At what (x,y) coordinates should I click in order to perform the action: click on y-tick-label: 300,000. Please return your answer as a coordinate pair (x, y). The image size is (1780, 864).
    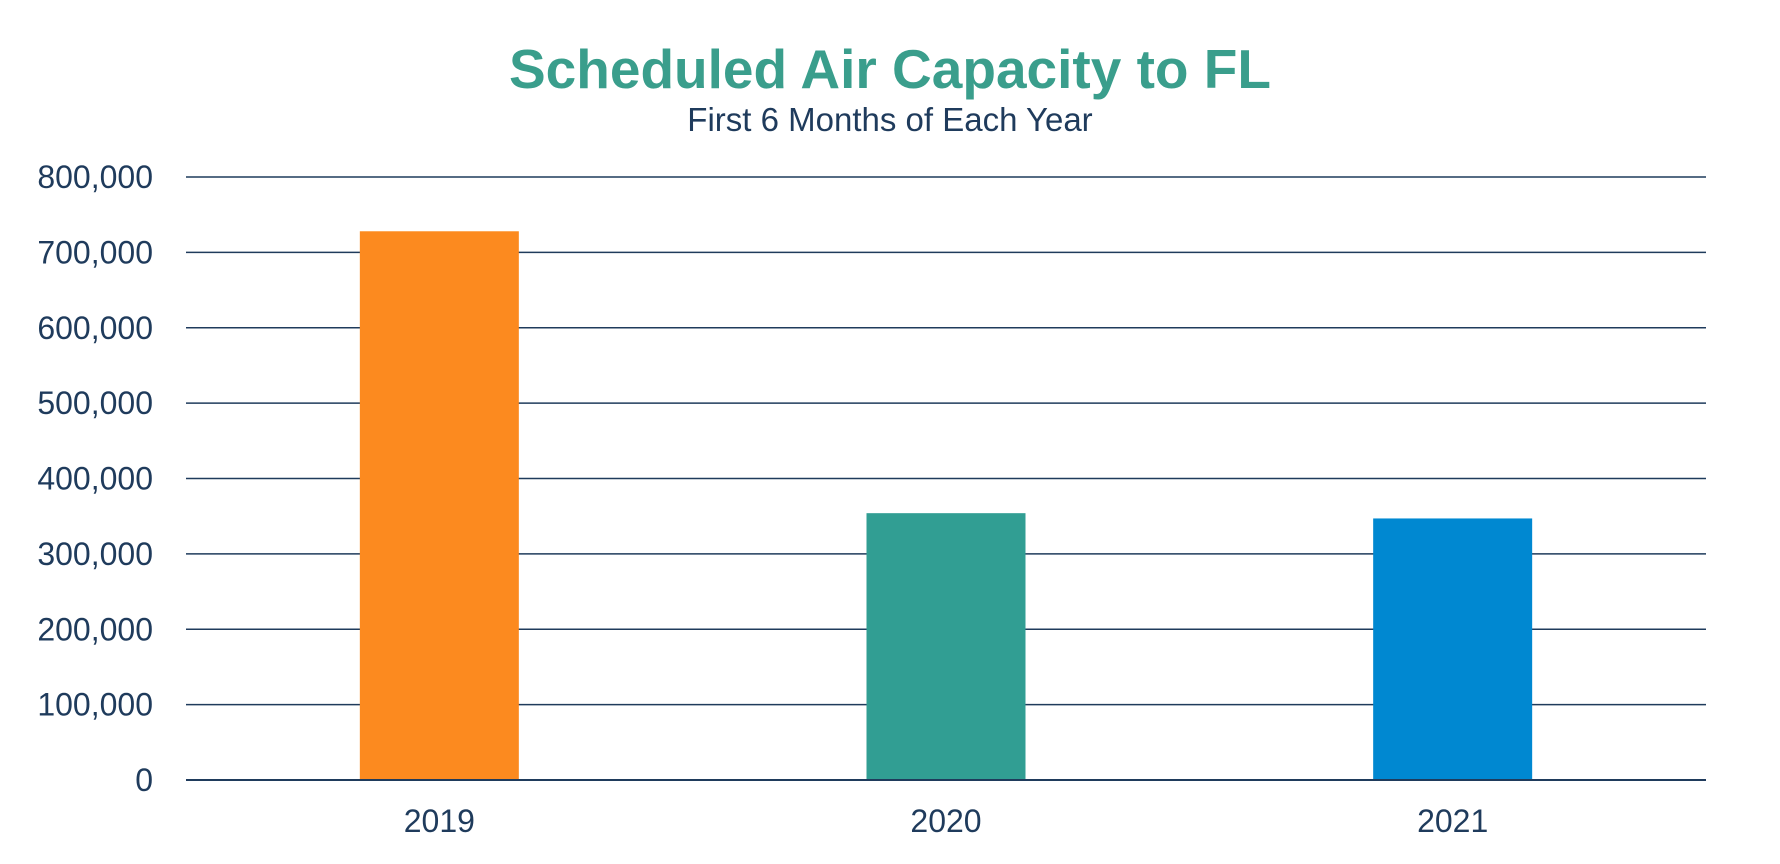
    Looking at the image, I should click on (95, 554).